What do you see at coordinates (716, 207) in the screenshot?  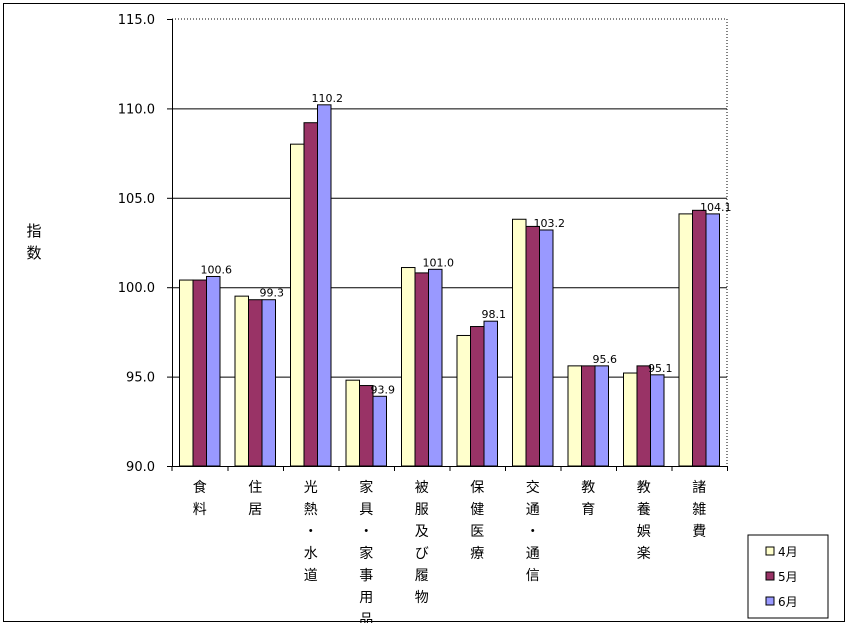 I see `data-label: 104.1` at bounding box center [716, 207].